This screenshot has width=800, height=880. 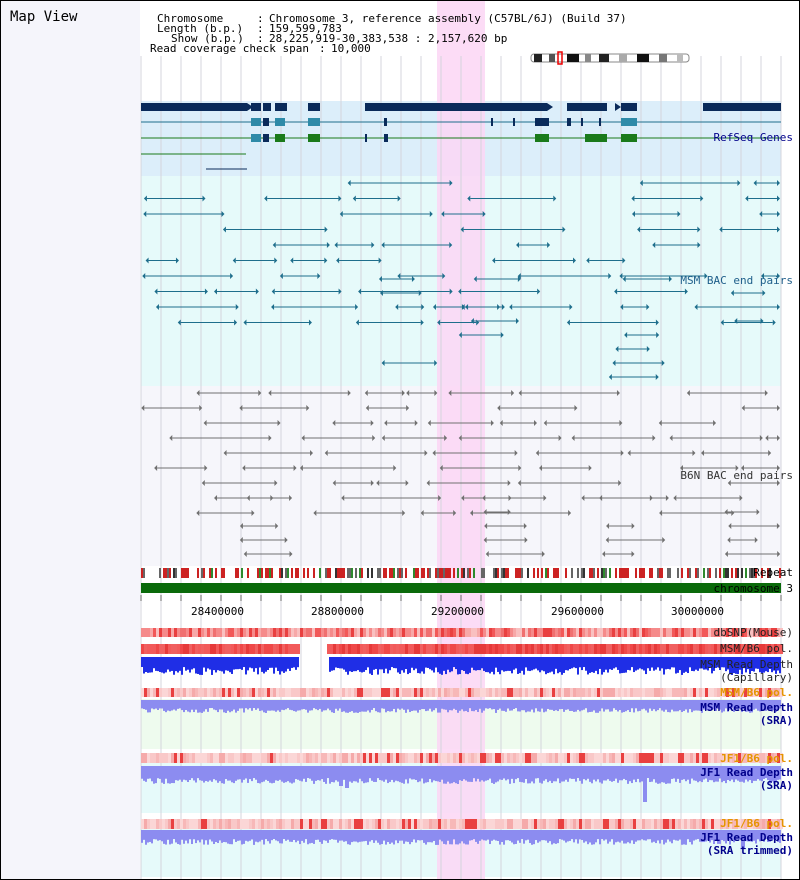 I want to click on track-label-repeat: Repeat, so click(x=773, y=572).